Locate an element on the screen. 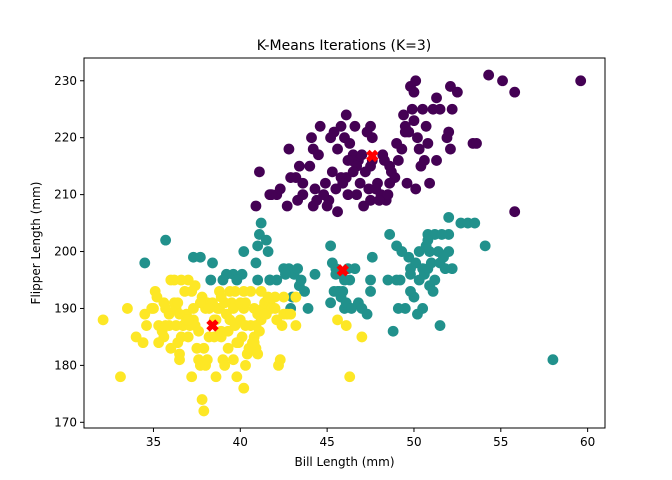 The image size is (672, 480). y-tick-label: 200 is located at coordinates (65, 252).